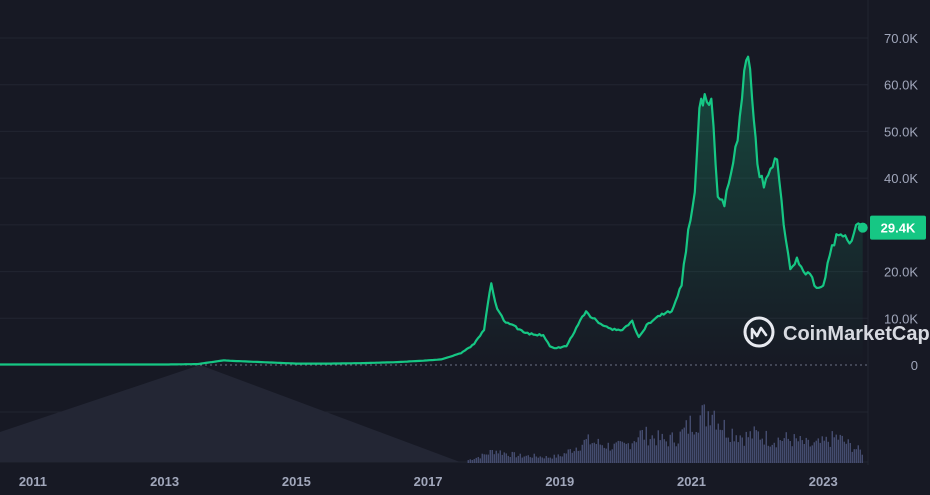  What do you see at coordinates (901, 85) in the screenshot?
I see `y-tick-label: 60.0K` at bounding box center [901, 85].